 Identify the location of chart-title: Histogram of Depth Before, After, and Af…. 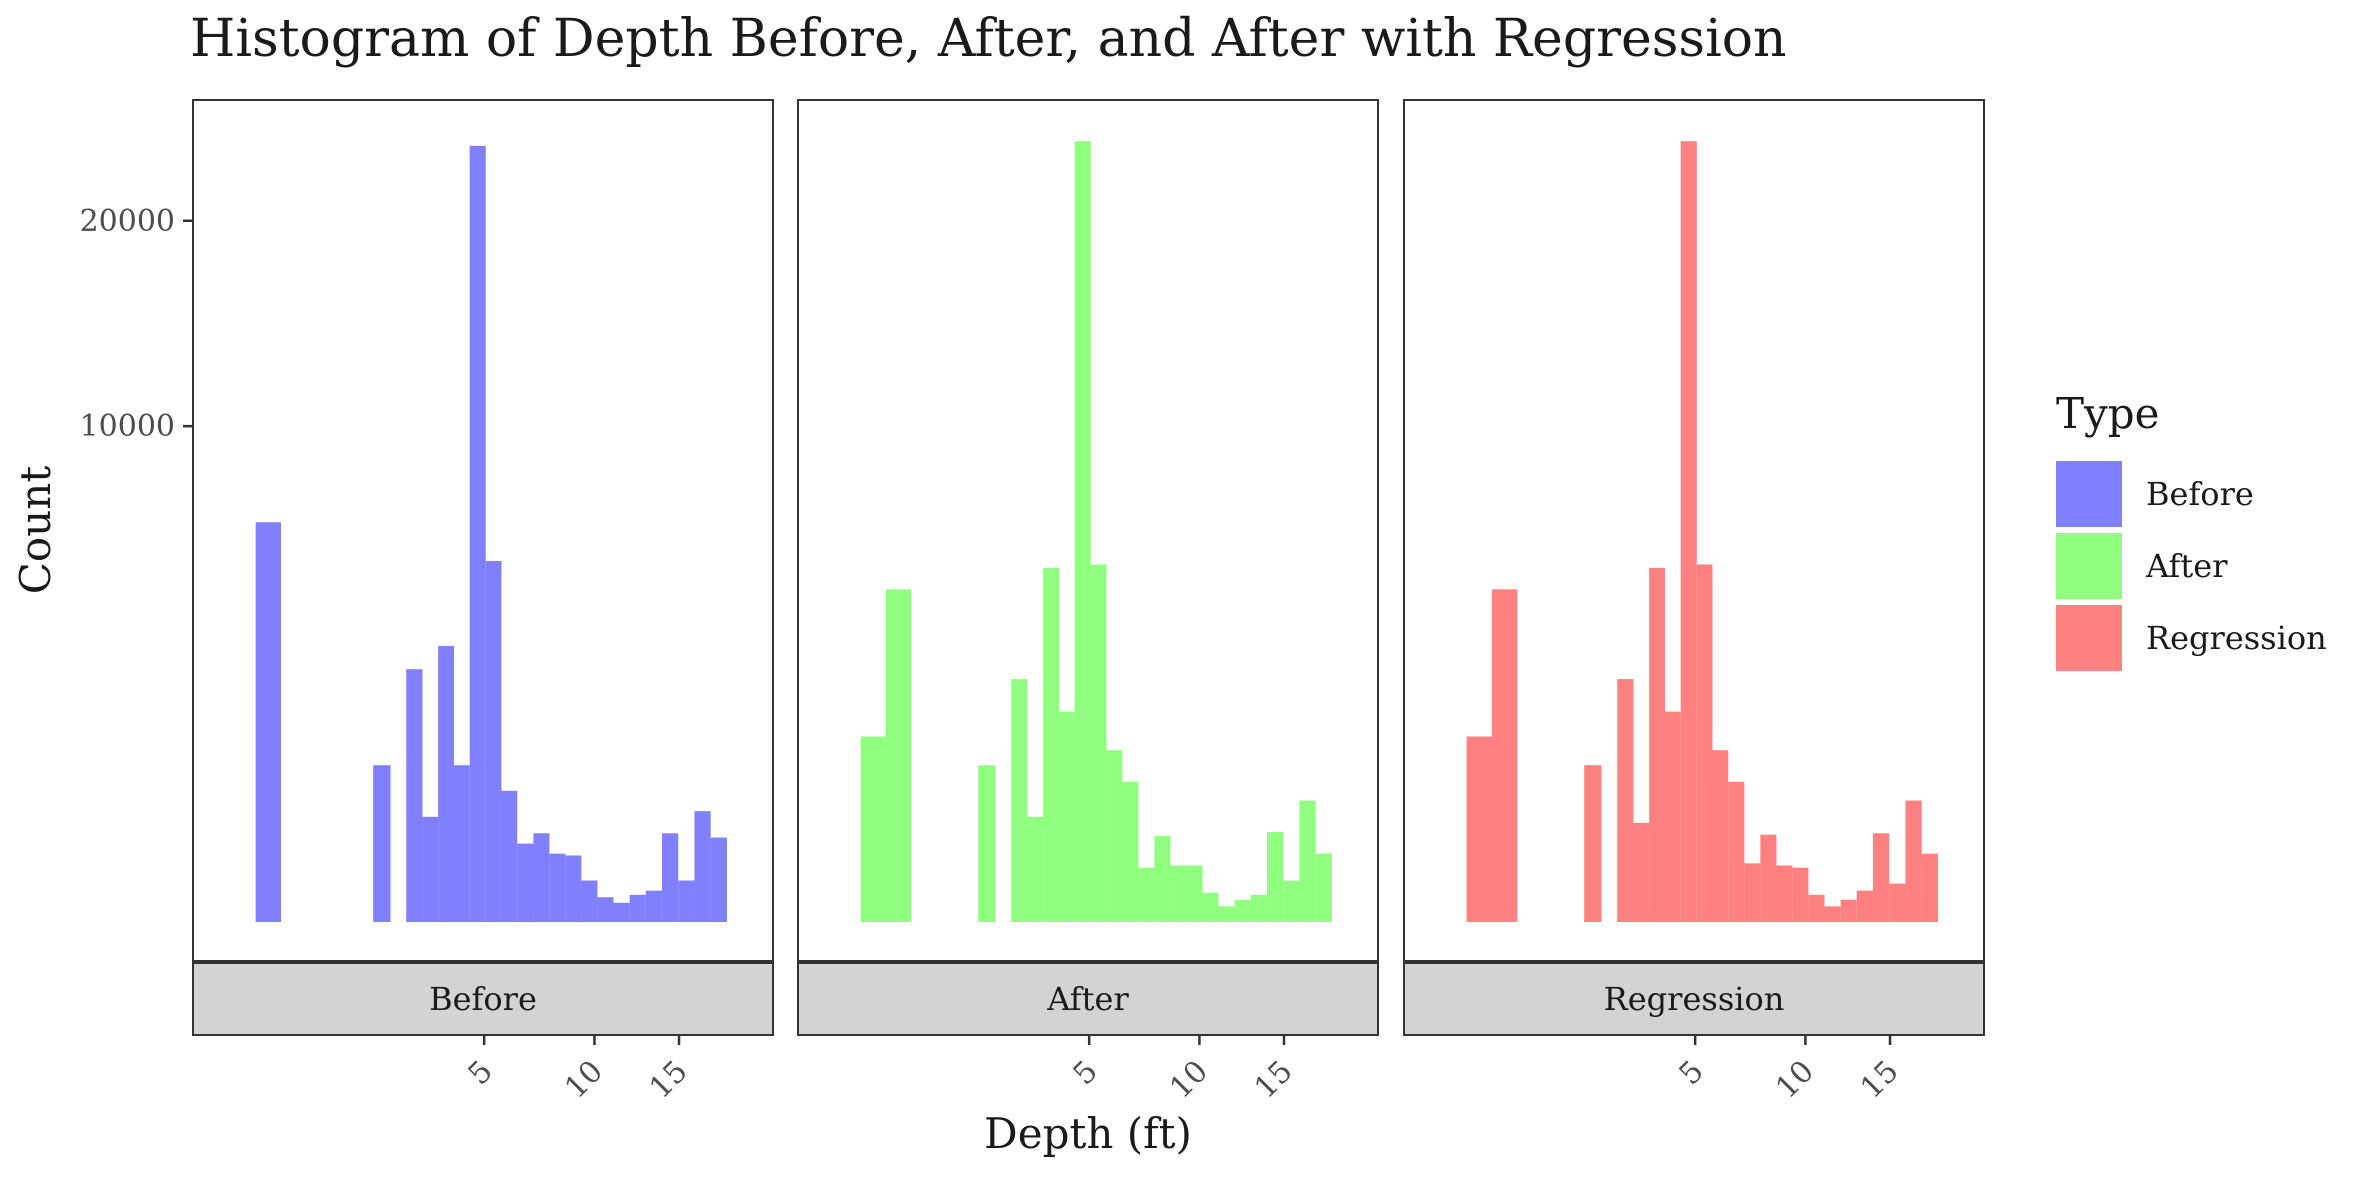
(988, 39).